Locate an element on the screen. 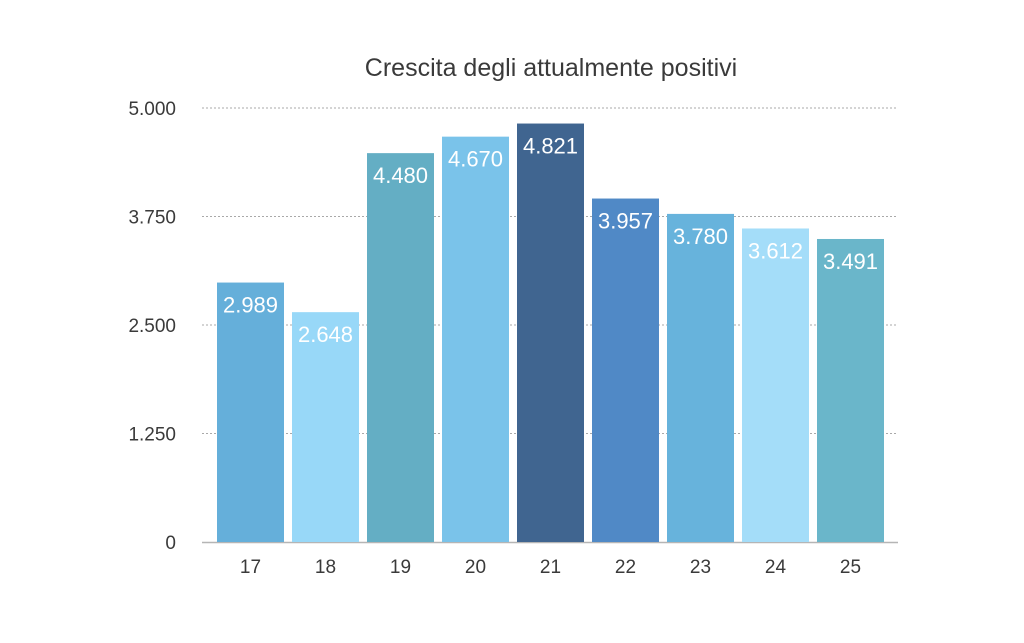  y-tick-label: 1.250 is located at coordinates (152, 435).